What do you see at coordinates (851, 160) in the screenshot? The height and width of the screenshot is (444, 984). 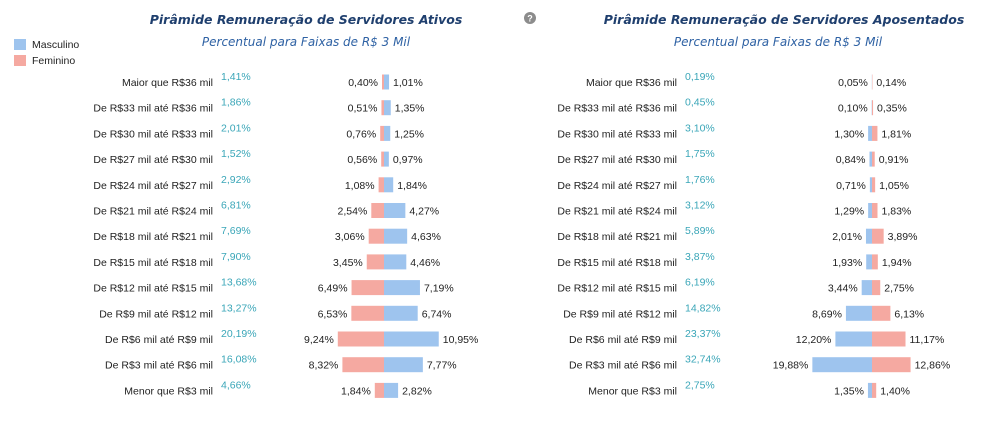 I see `value-label-masculino: 0,84%` at bounding box center [851, 160].